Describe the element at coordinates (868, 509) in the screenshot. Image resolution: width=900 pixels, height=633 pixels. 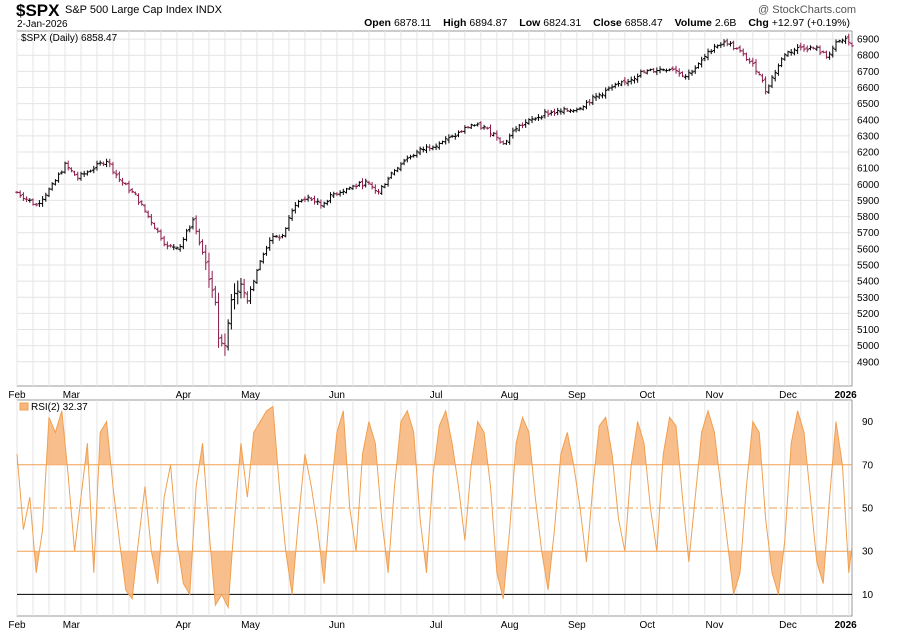
I see `rsi-y-tick-label: 50` at that location.